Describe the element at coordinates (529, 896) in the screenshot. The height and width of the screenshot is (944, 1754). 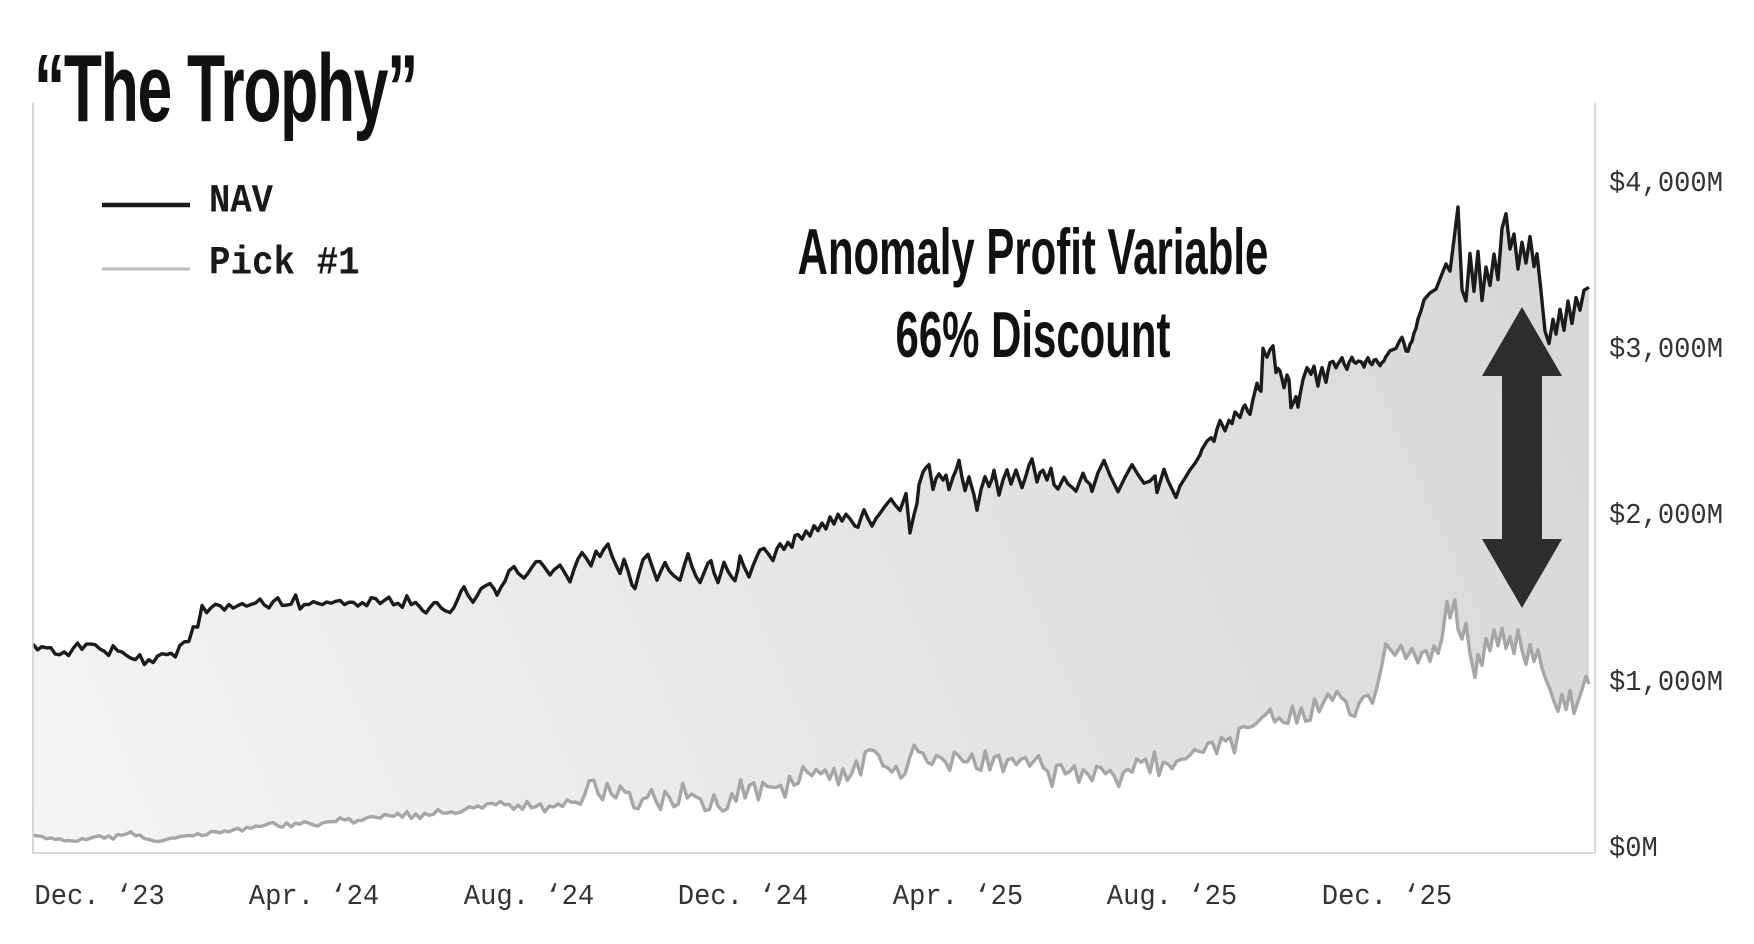
I see `svg-text: Aug. ‘24` at that location.